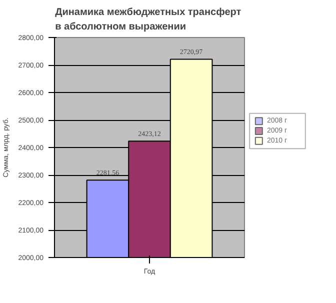 Image resolution: width=336 pixels, height=303 pixels. I want to click on chart-title: Динамика межбюджетных трансферт в абсолютном выражении, so click(148, 19).